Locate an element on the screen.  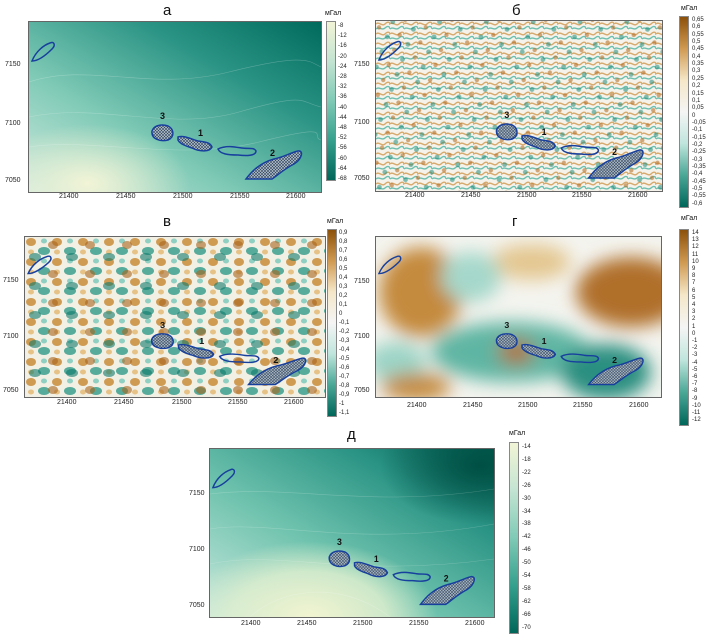
colorbar-label: 0,25 is located at coordinates (698, 78).